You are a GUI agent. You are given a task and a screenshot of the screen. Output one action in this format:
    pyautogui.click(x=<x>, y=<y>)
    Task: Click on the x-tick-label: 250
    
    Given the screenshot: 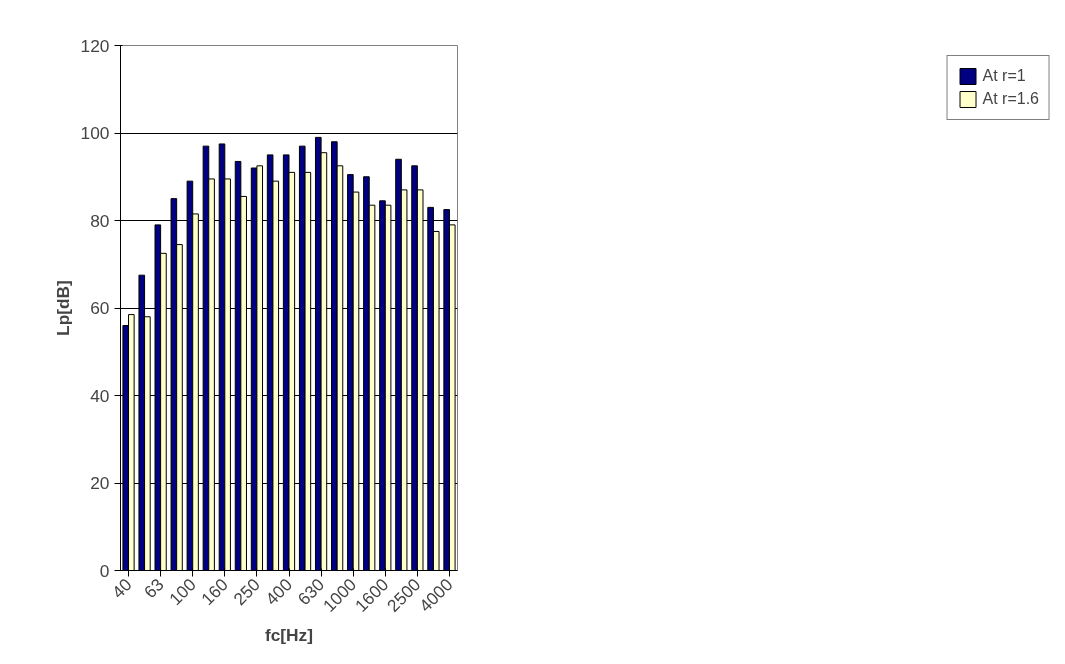 What is the action you would take?
    pyautogui.click(x=246, y=592)
    